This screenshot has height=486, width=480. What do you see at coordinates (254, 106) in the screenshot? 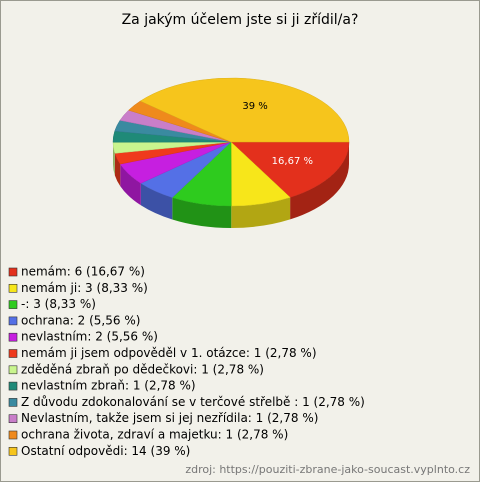
I see `value-label: 39 %` at bounding box center [254, 106].